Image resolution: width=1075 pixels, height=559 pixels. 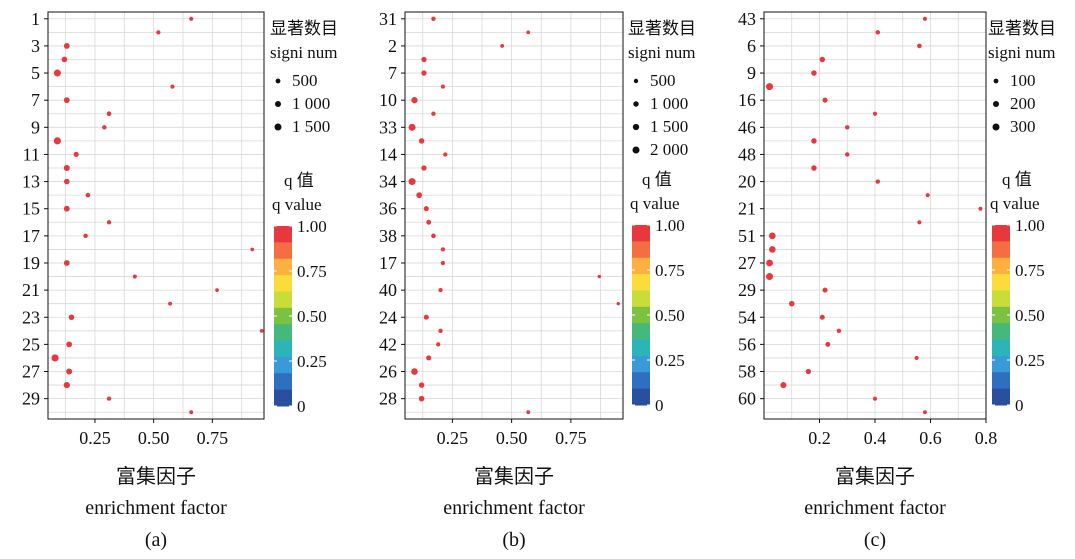 What do you see at coordinates (875, 540) in the screenshot?
I see `panel-caption: (c)` at bounding box center [875, 540].